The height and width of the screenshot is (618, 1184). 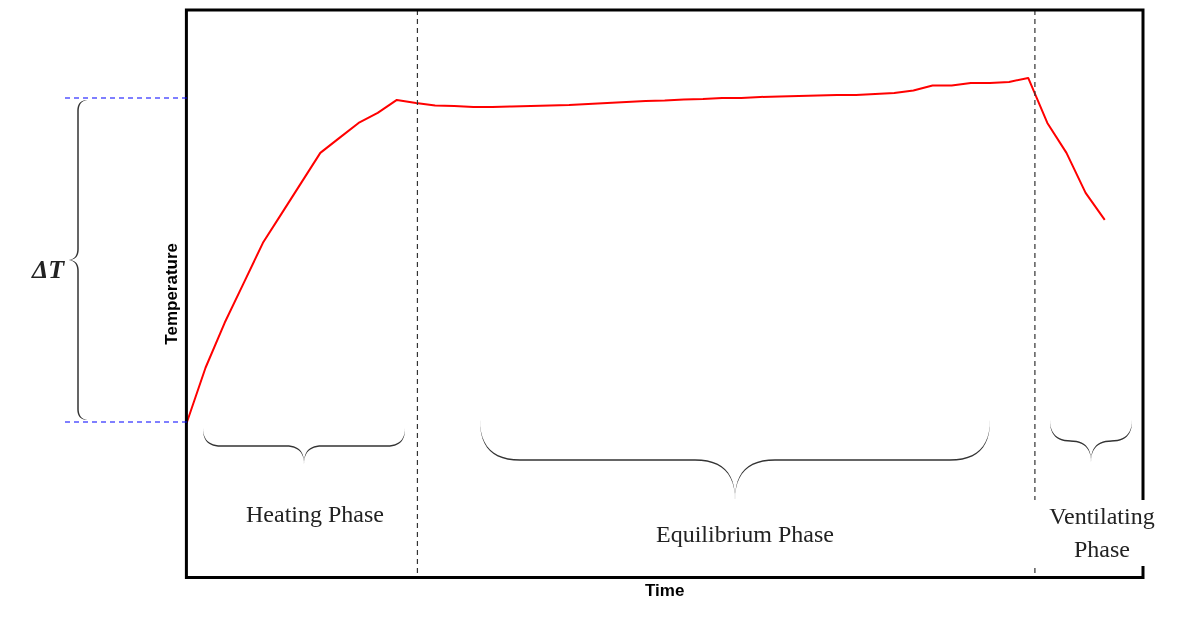 What do you see at coordinates (48, 270) in the screenshot?
I see `text: ΔT` at bounding box center [48, 270].